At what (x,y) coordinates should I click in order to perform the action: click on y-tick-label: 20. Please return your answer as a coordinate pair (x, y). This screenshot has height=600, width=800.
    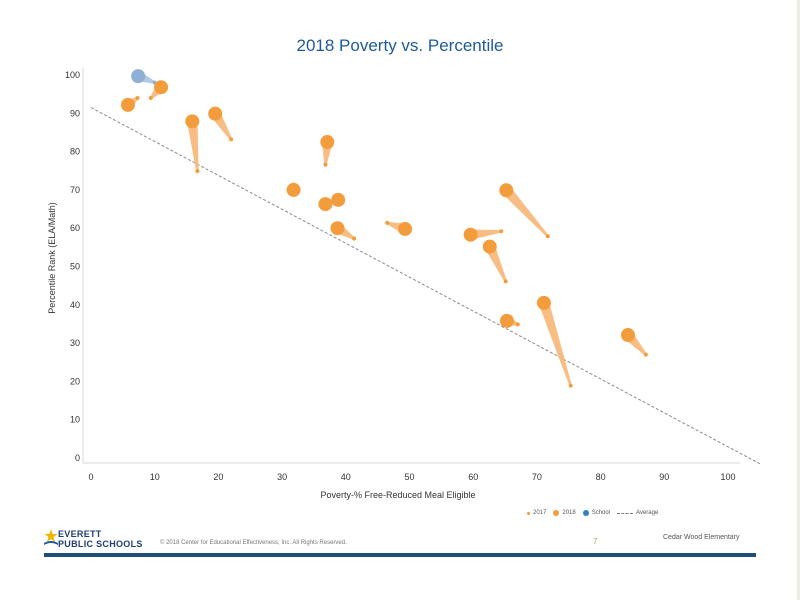
    Looking at the image, I should click on (75, 381).